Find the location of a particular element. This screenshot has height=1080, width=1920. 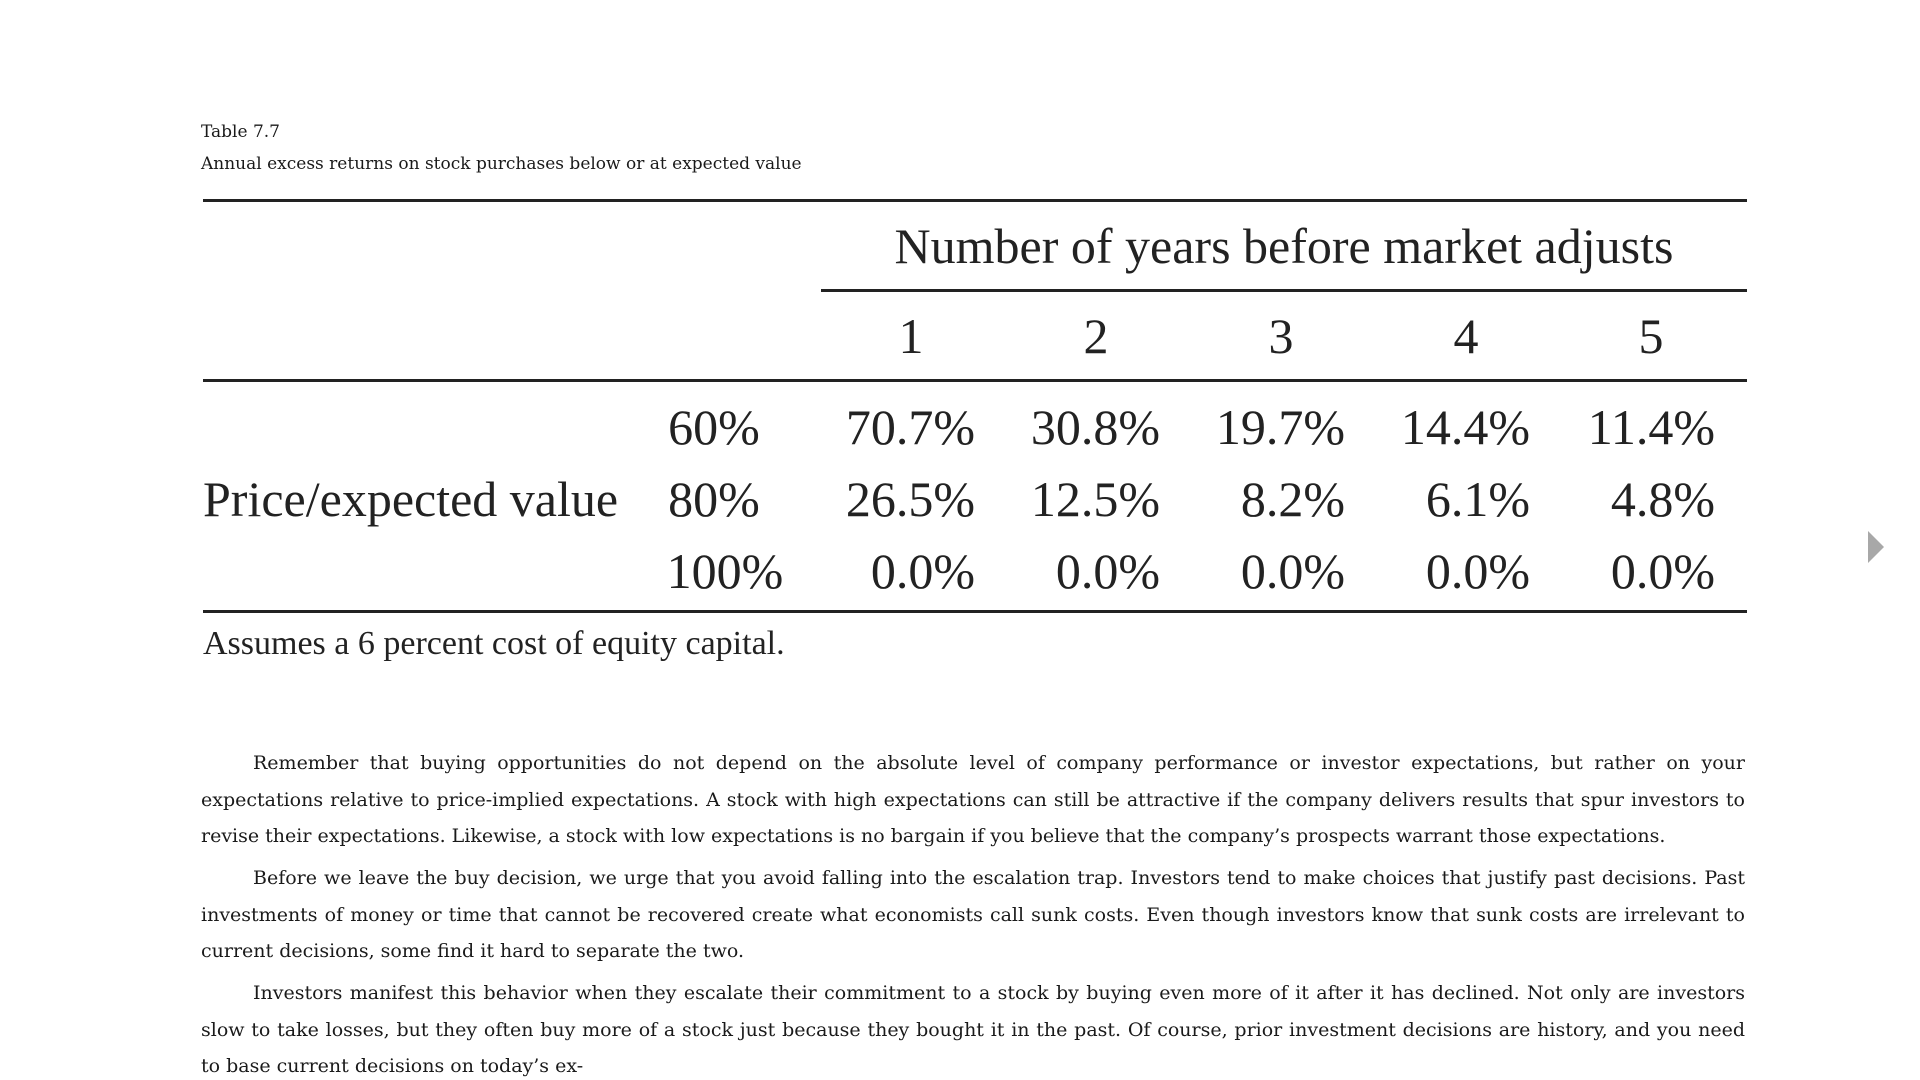

table-cell: 30.8% is located at coordinates (1095, 427).